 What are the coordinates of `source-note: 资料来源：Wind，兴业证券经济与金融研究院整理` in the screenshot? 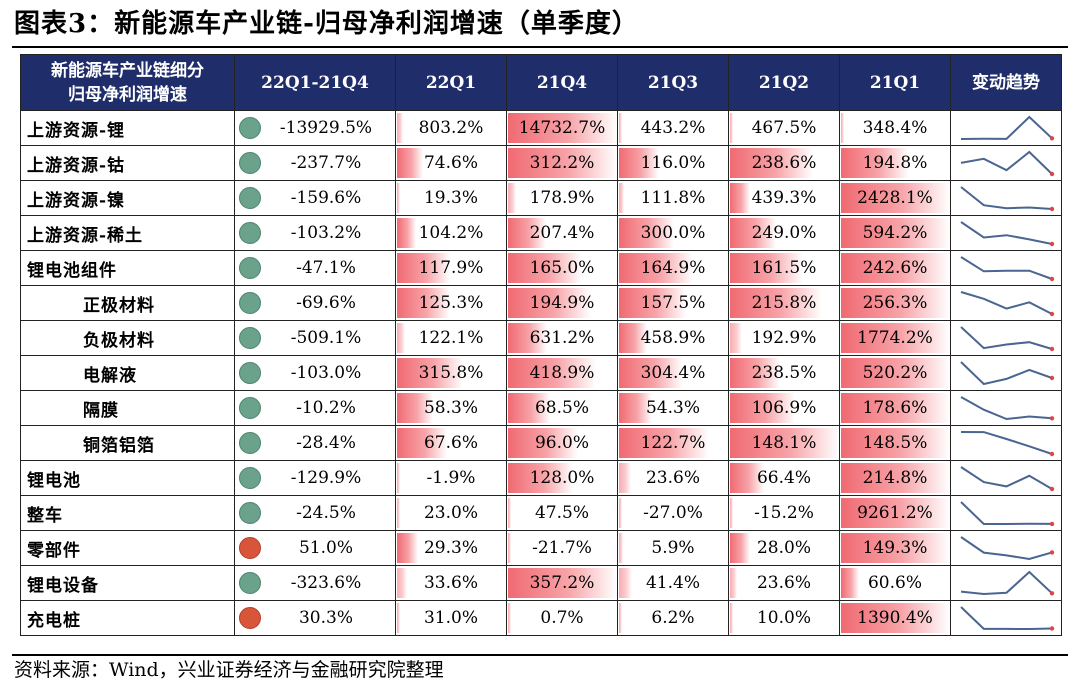 It's located at (229, 670).